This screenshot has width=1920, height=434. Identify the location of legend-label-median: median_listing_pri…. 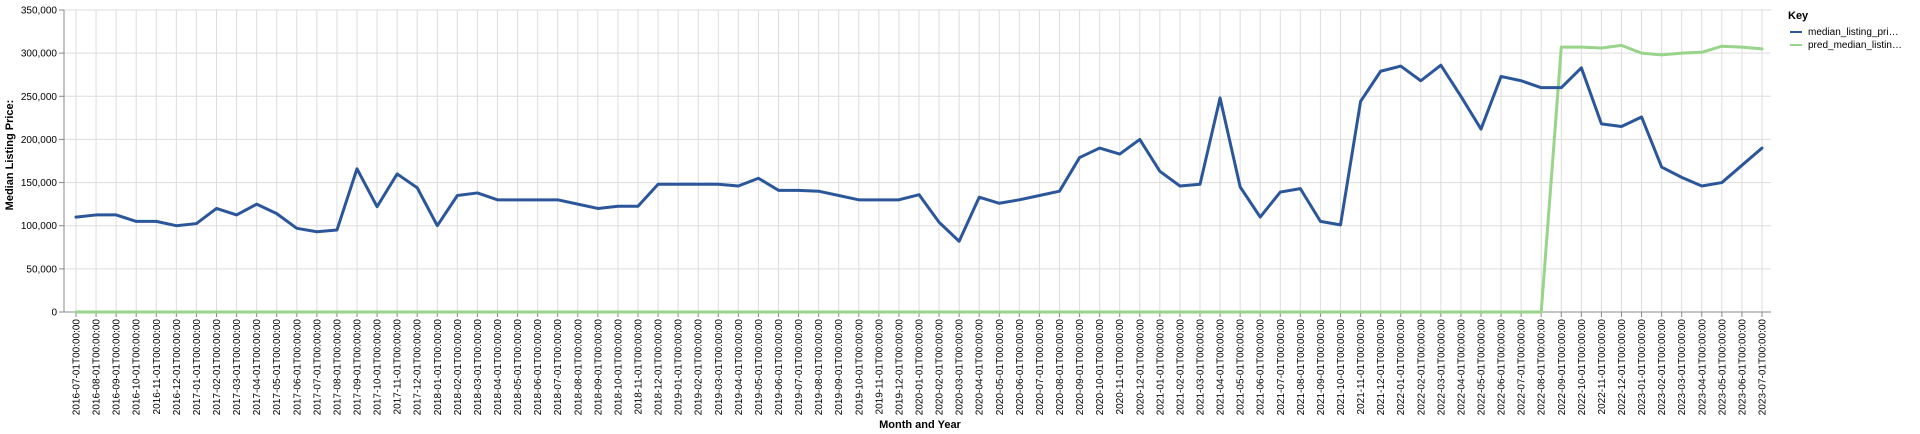
(1853, 32).